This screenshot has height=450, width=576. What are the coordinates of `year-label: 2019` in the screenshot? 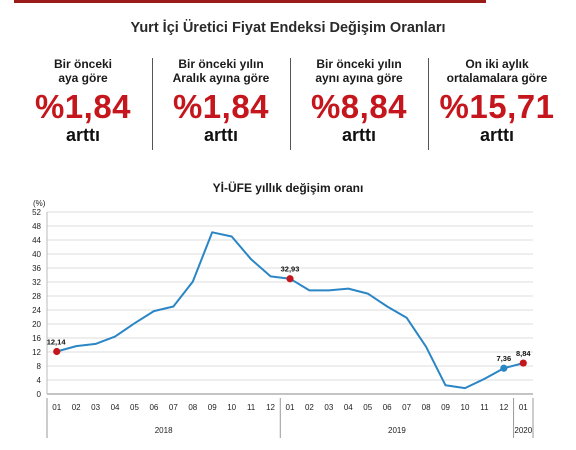 It's located at (397, 430).